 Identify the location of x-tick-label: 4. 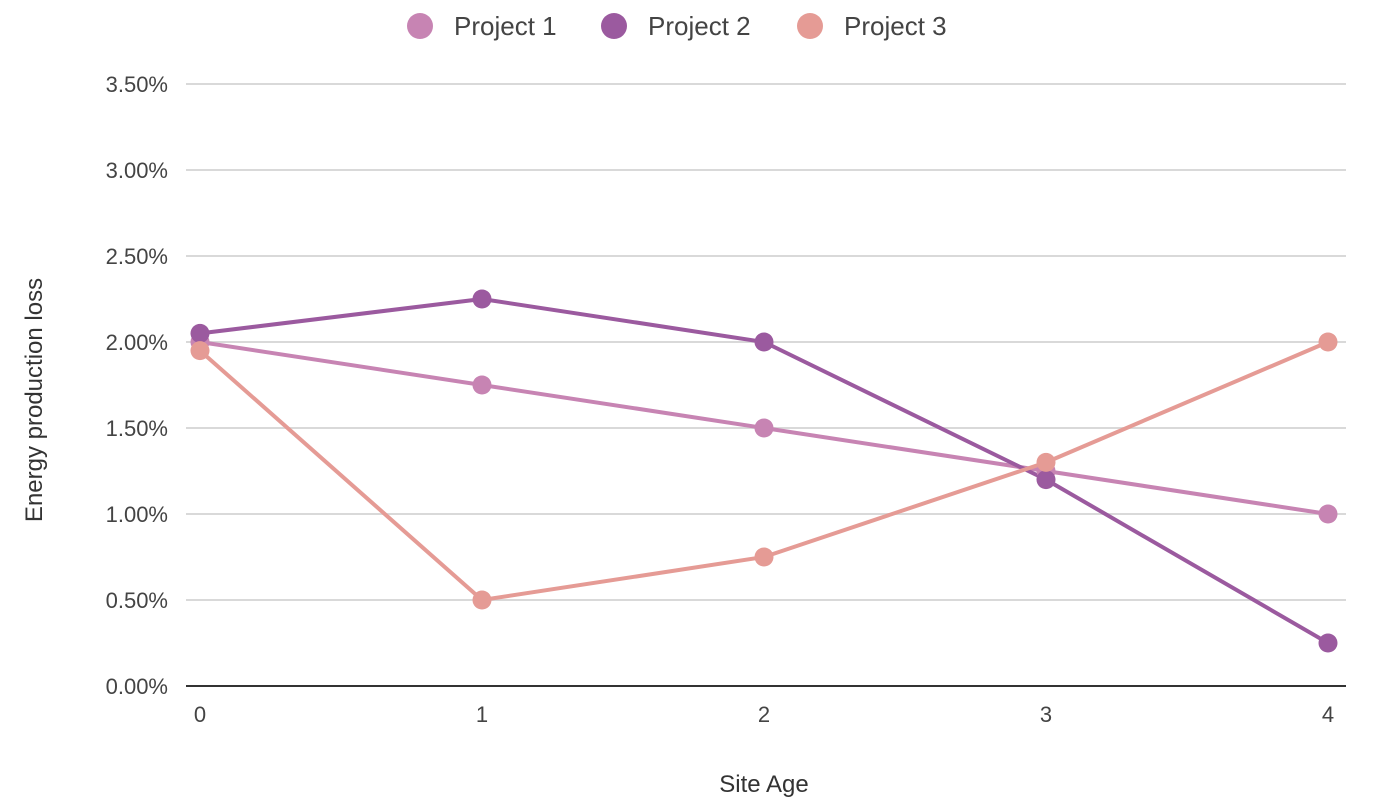
(1328, 714).